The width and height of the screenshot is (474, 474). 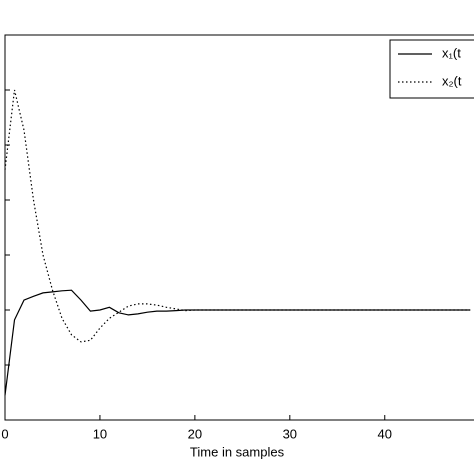 What do you see at coordinates (451, 52) in the screenshot?
I see `legend-label: x₁(t` at bounding box center [451, 52].